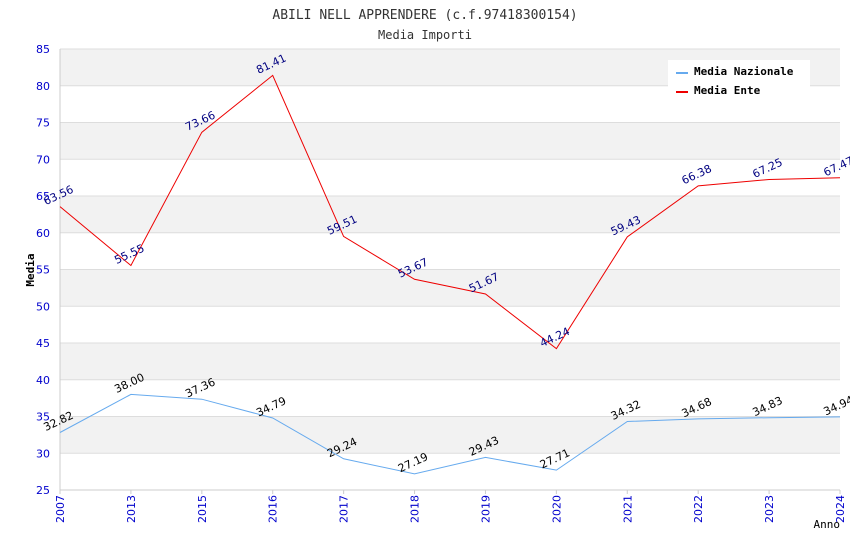 The height and width of the screenshot is (550, 850). I want to click on x-axis-title: Anno, so click(827, 524).